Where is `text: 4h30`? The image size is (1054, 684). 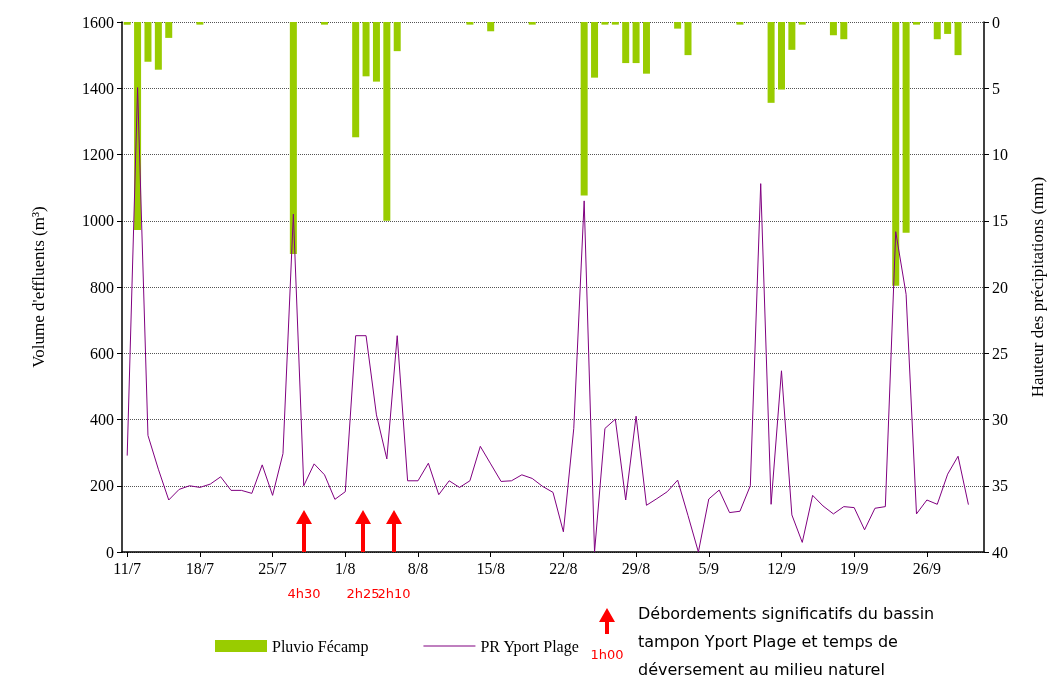 text: 4h30 is located at coordinates (304, 593).